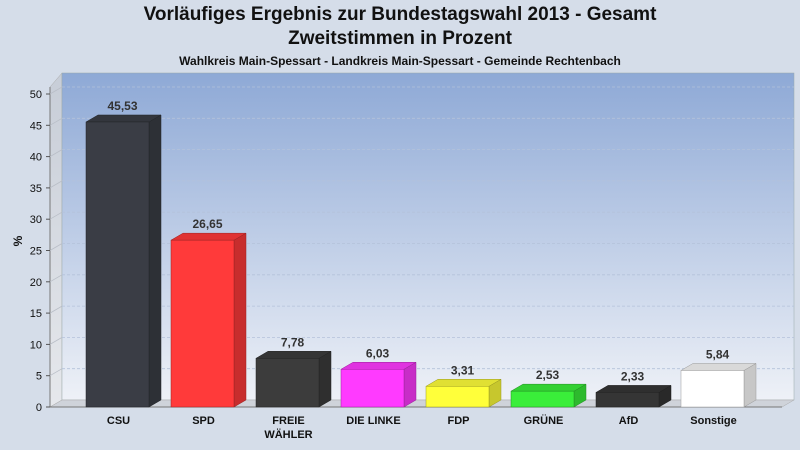 The height and width of the screenshot is (450, 800). I want to click on x-tick-label: SPD, so click(203, 421).